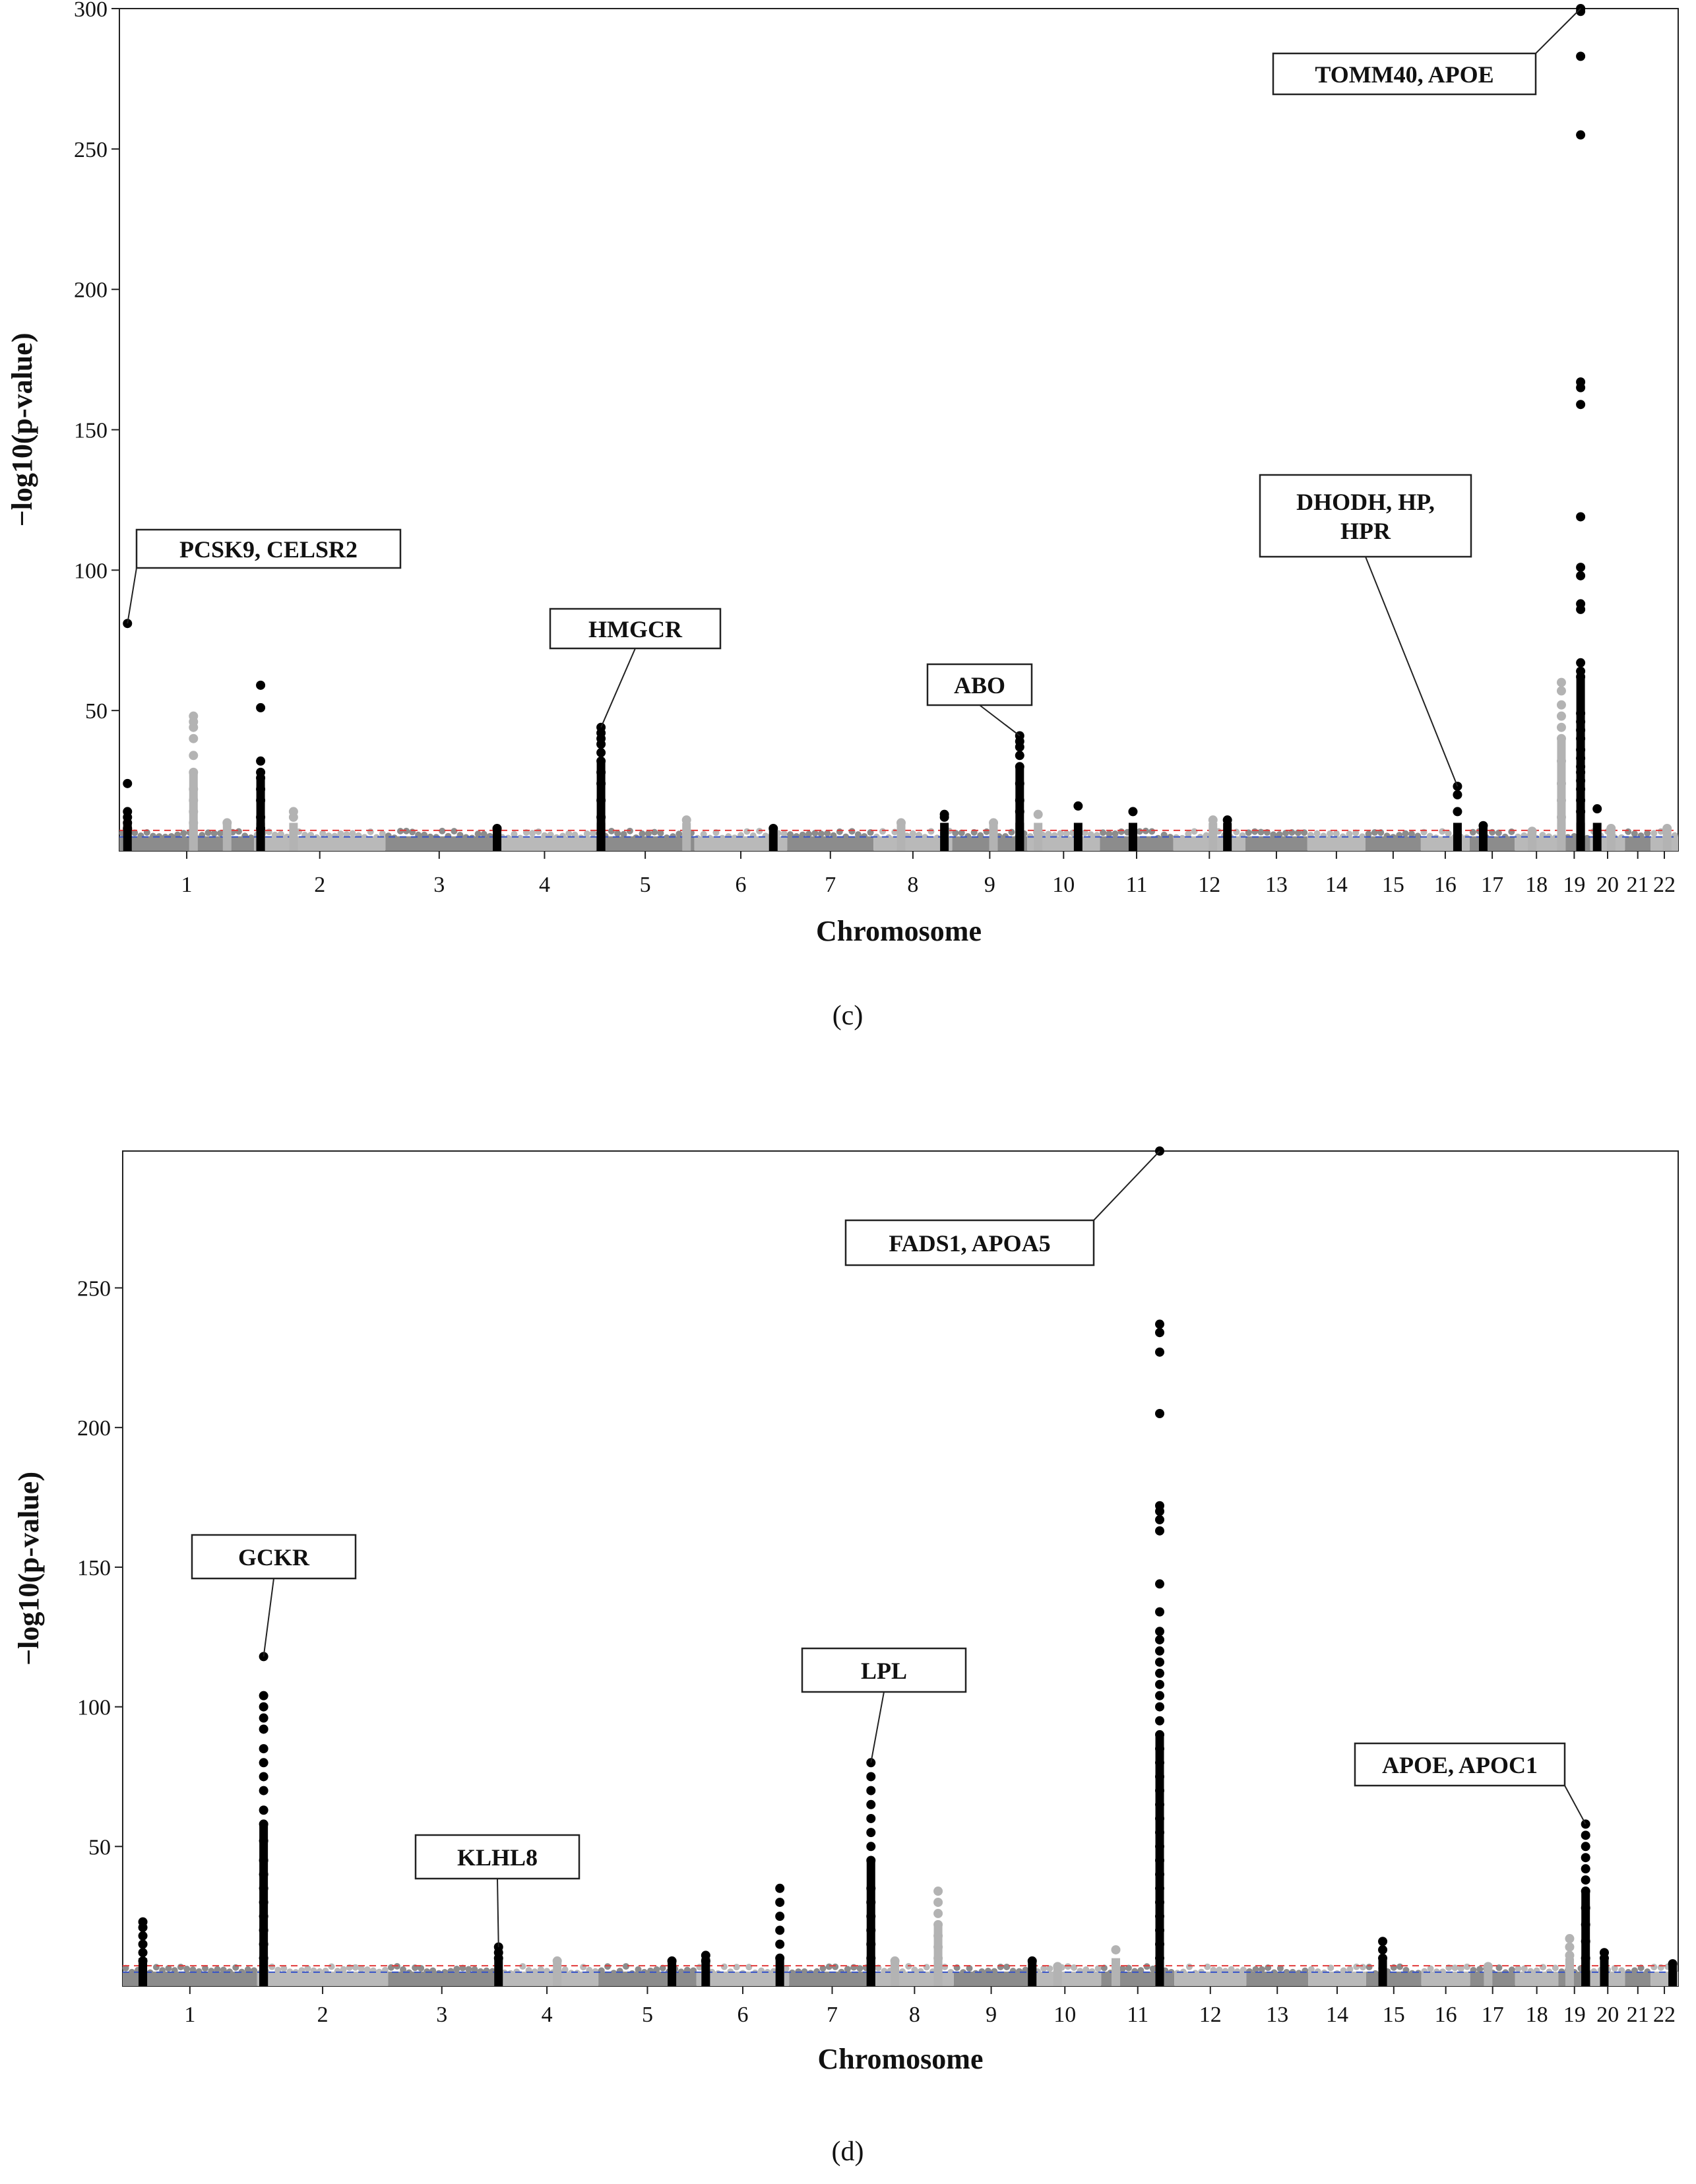 Image resolution: width=1696 pixels, height=2184 pixels. Describe the element at coordinates (1063, 885) in the screenshot. I see `chromosome-label-10: 10` at that location.